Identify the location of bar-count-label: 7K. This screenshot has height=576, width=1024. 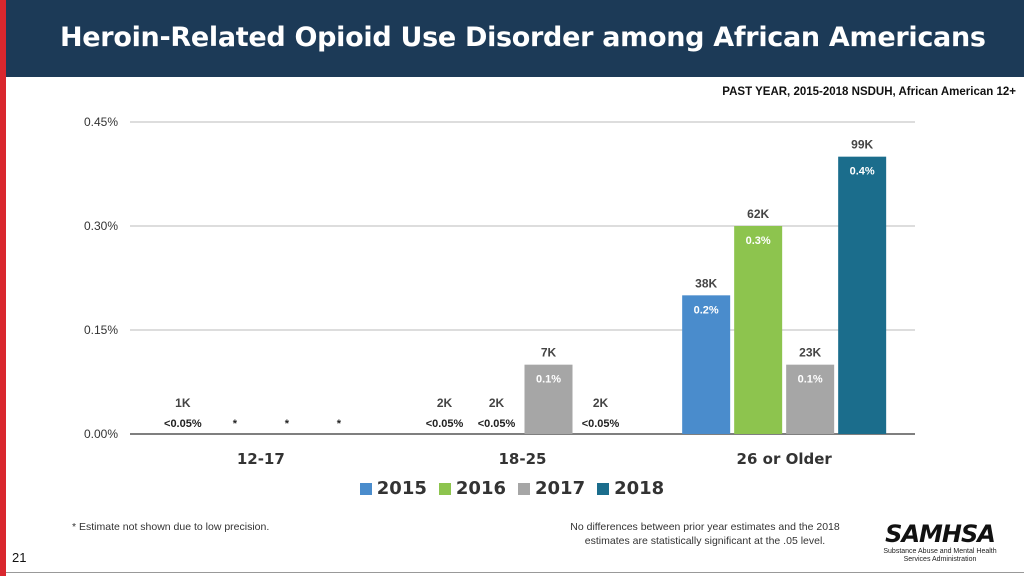
(549, 353).